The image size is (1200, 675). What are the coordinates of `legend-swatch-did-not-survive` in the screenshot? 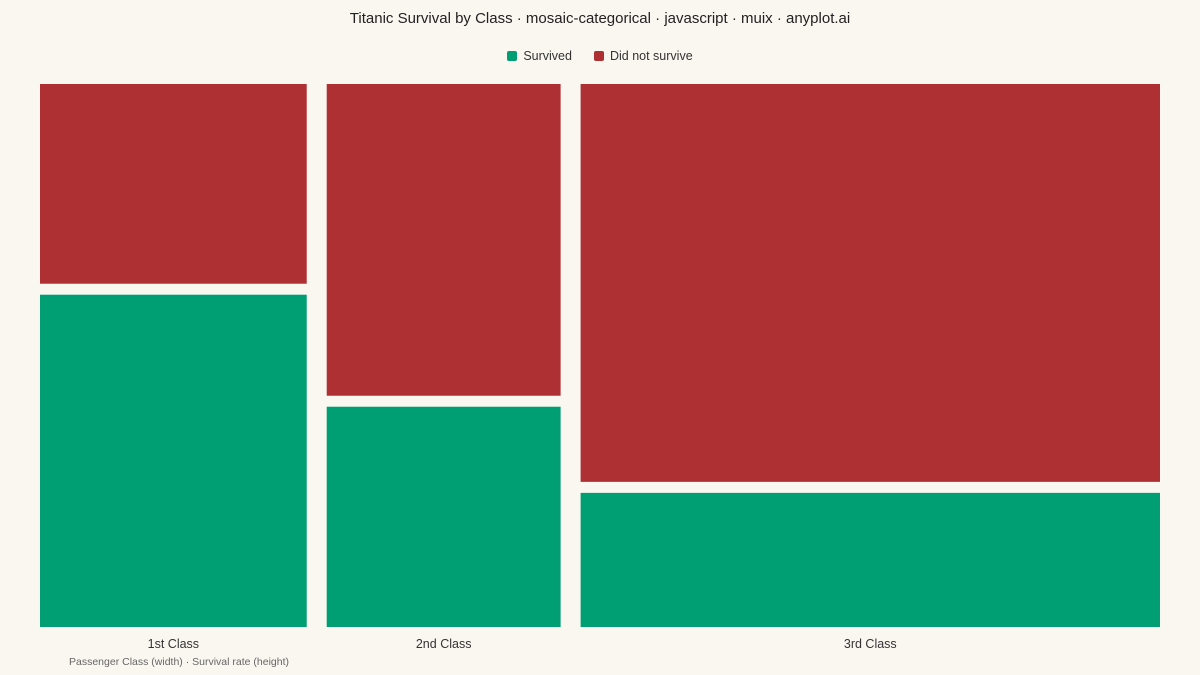 It's located at (598, 56).